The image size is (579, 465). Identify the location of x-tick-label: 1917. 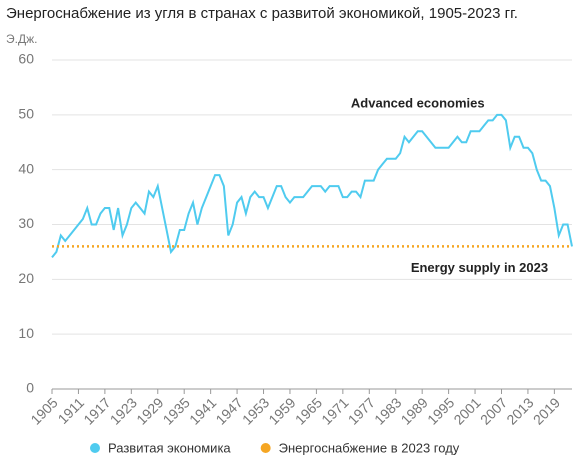
(96, 410).